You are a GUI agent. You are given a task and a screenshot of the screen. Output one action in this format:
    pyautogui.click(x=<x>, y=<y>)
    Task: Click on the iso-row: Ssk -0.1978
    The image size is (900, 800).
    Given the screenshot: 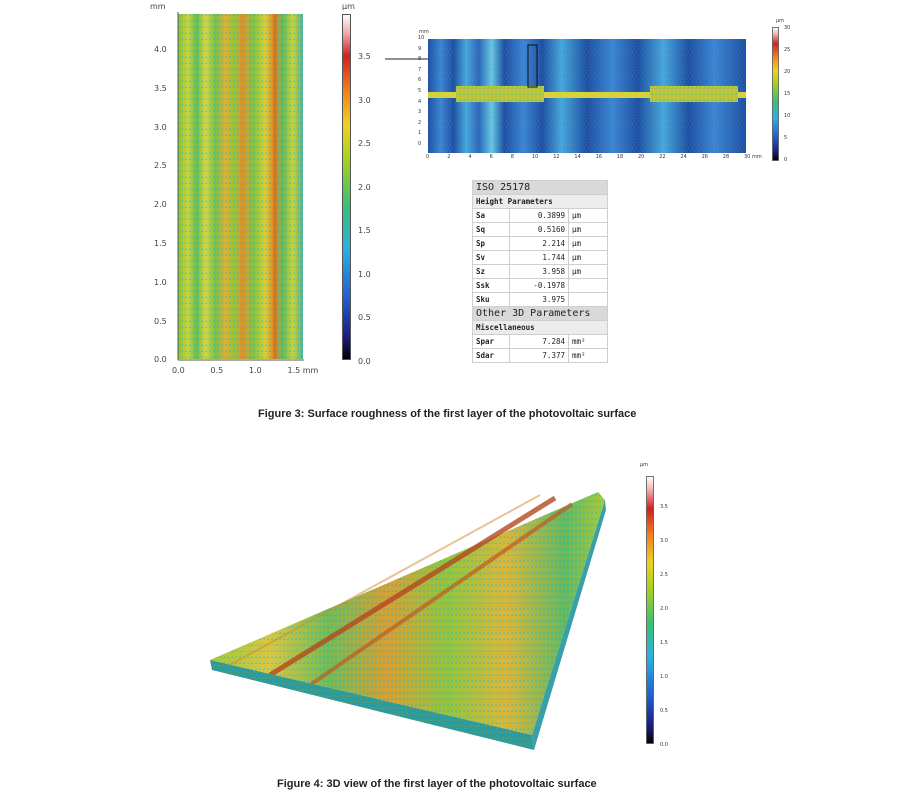 What is the action you would take?
    pyautogui.click(x=540, y=285)
    